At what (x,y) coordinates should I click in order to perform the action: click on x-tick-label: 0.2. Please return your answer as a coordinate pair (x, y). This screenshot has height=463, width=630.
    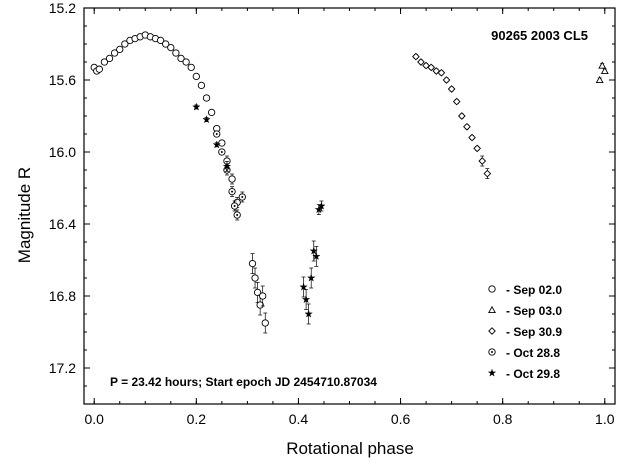
    Looking at the image, I should click on (197, 419).